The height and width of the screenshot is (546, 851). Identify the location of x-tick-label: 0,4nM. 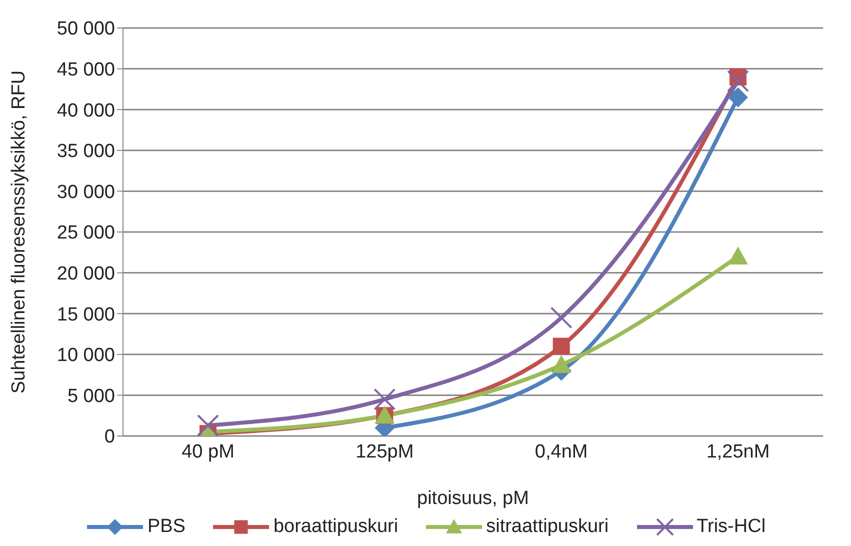
(561, 451).